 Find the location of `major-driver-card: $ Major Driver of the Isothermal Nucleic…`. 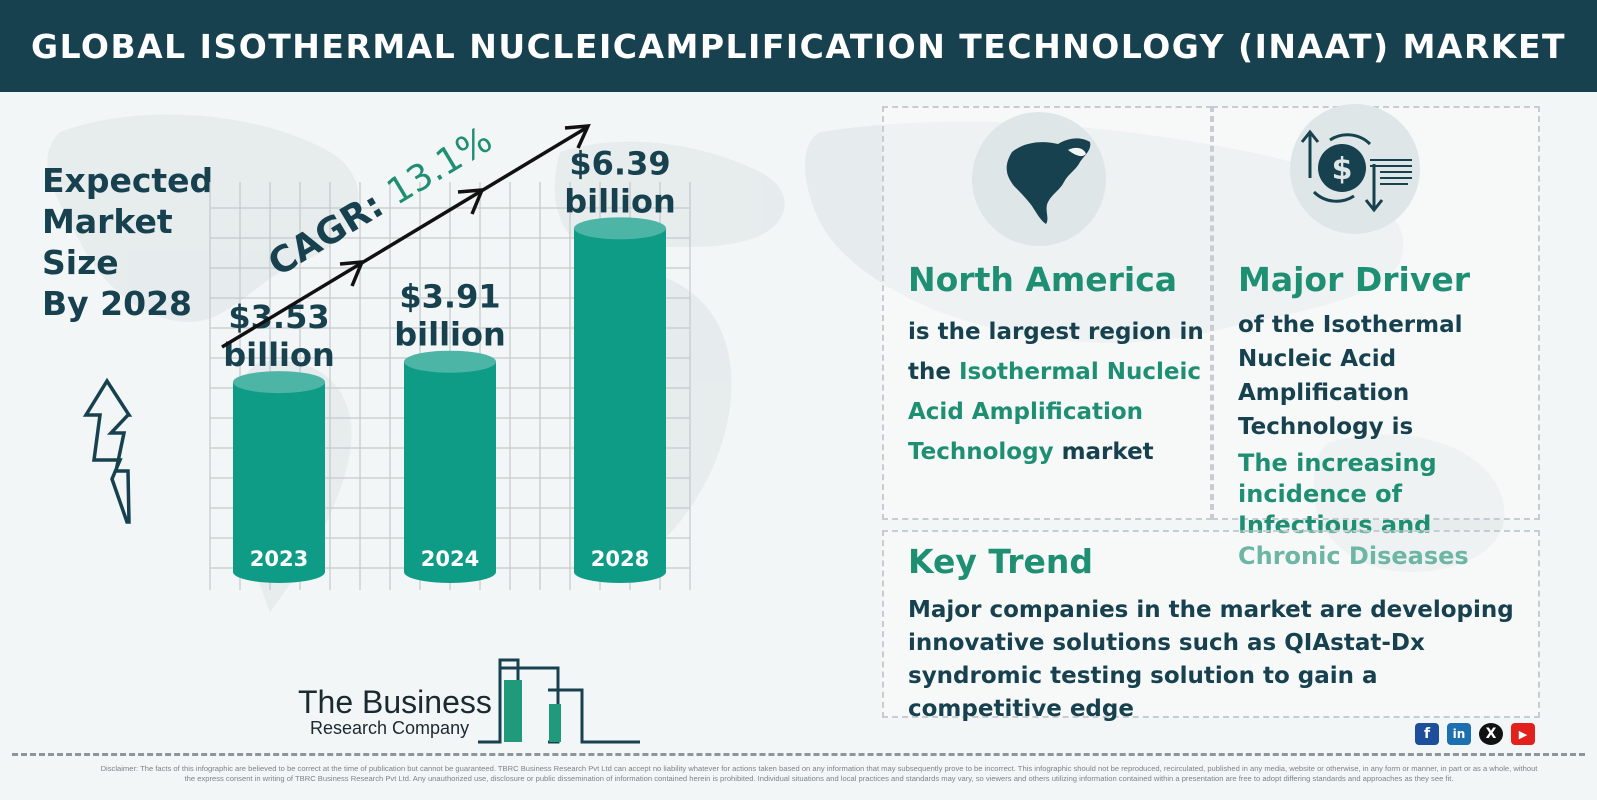

major-driver-card: $ Major Driver of the Isothermal Nucleic… is located at coordinates (1376, 337).